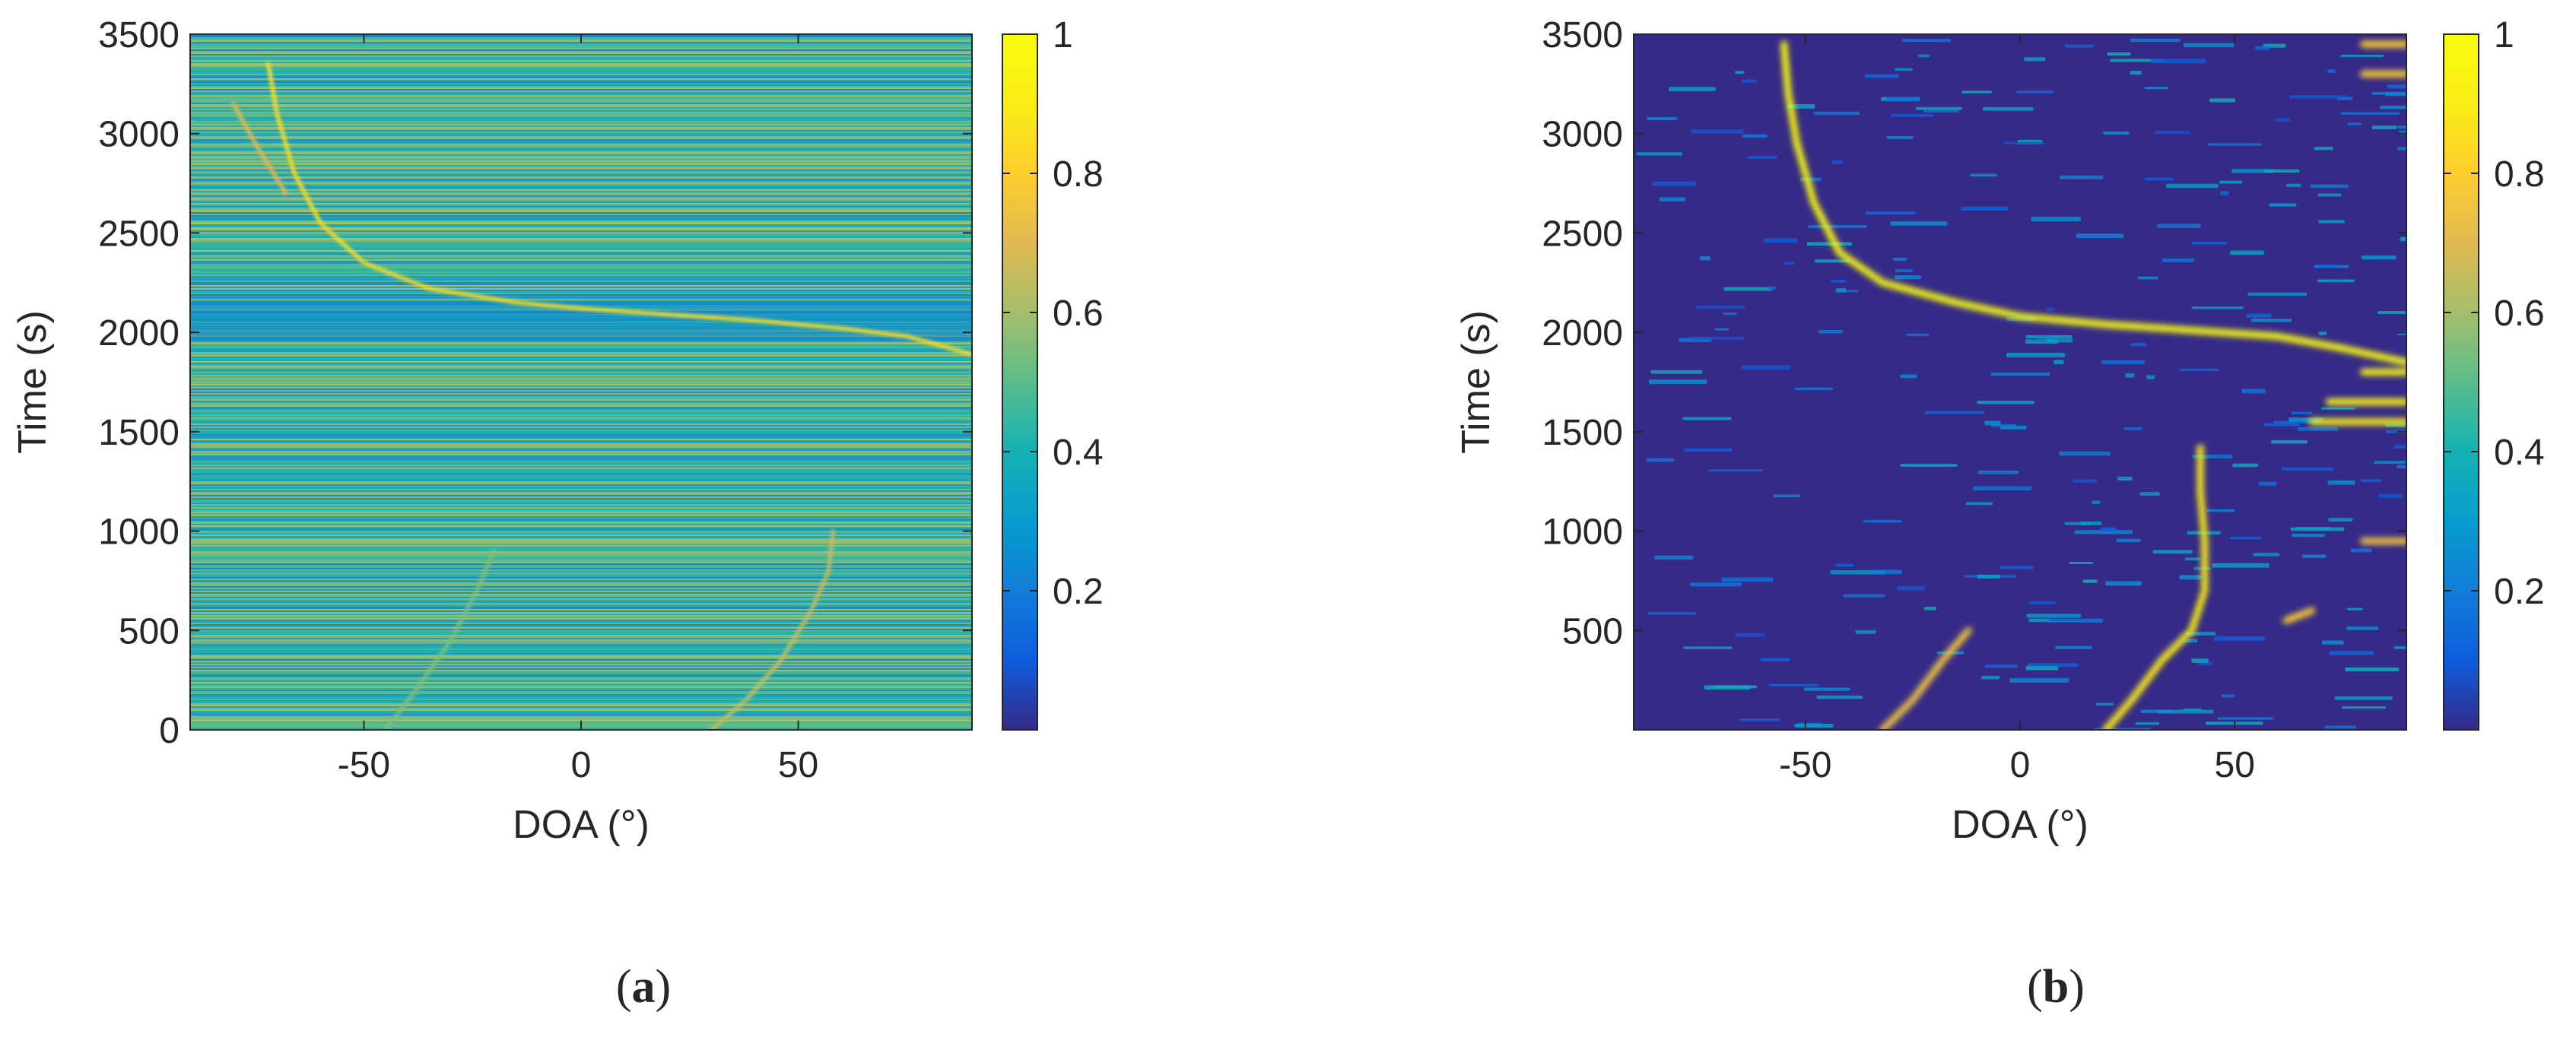 The image size is (2576, 1037). What do you see at coordinates (138, 135) in the screenshot?
I see `y-tick-label: 3000` at bounding box center [138, 135].